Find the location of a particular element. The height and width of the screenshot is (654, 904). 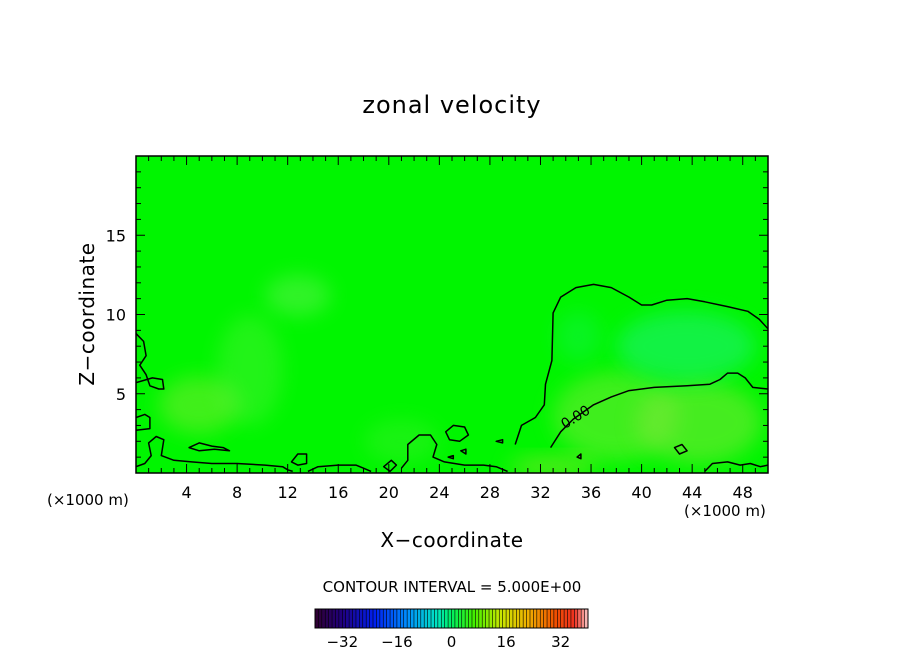

y-tick-label: 5 is located at coordinates (121, 394).